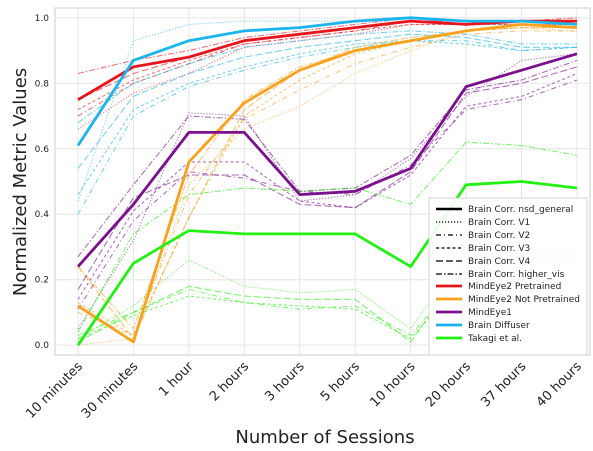 The image size is (593, 451). What do you see at coordinates (520, 210) in the screenshot?
I see `legend-label: Brain Corr. nsd_general` at bounding box center [520, 210].